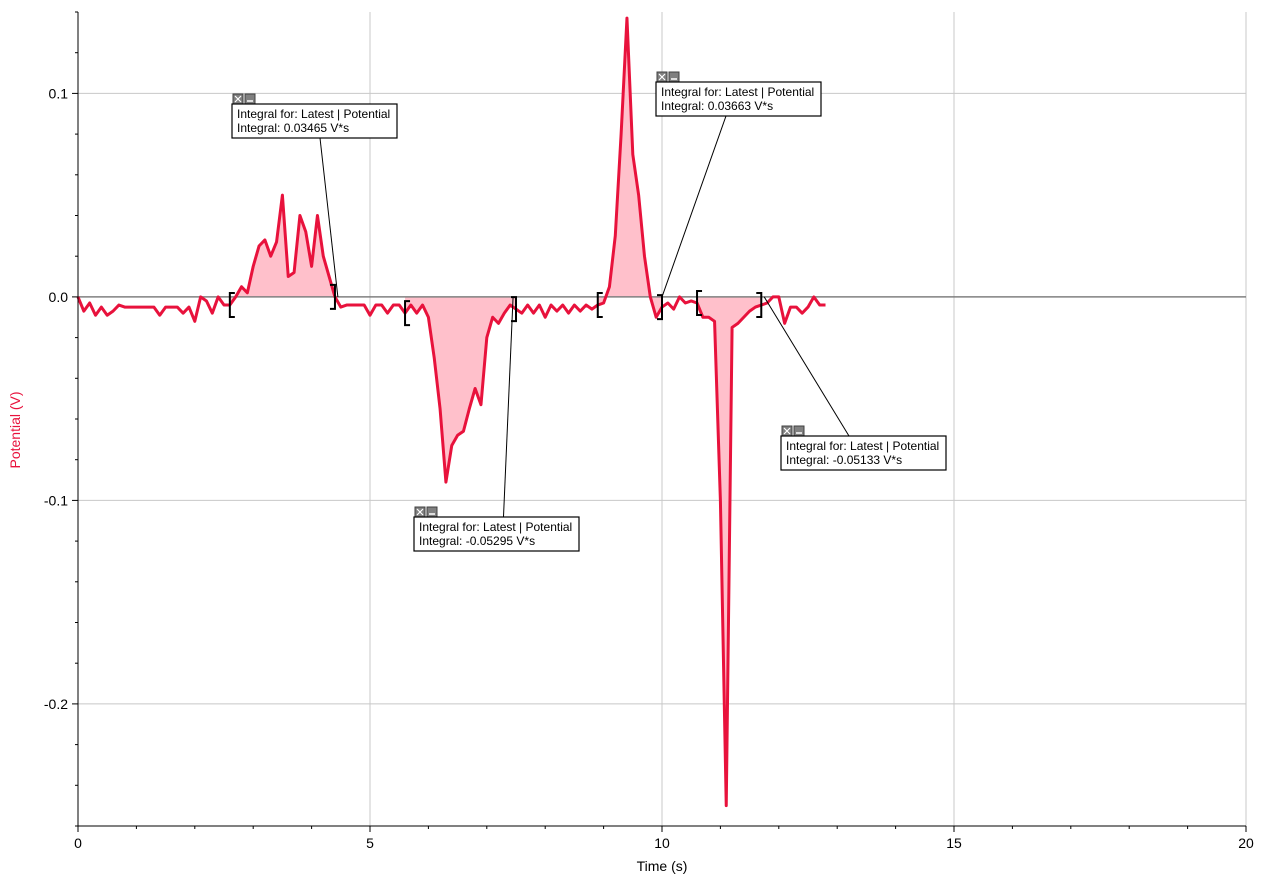 The height and width of the screenshot is (879, 1266). Describe the element at coordinates (1246, 843) in the screenshot. I see `x-tick-label: 20` at that location.